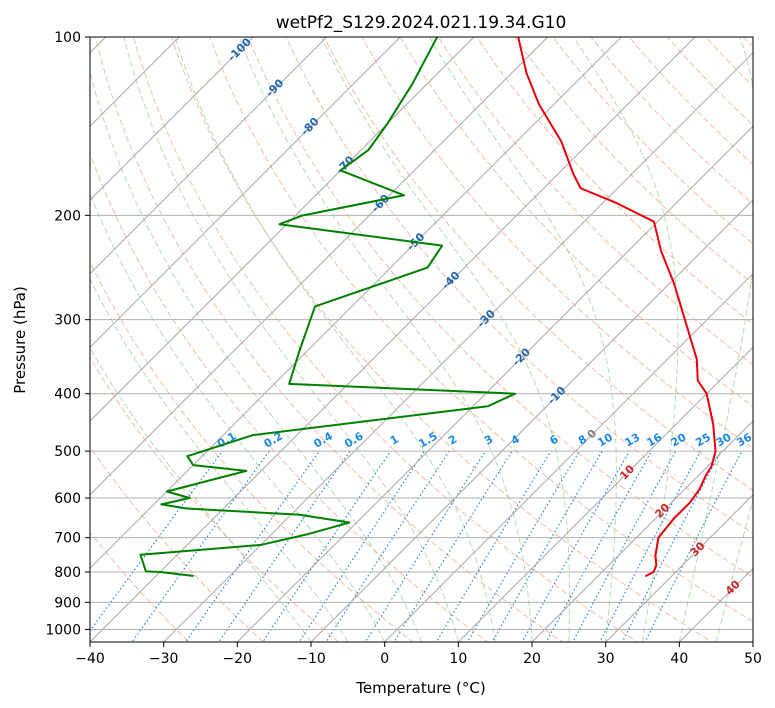 The height and width of the screenshot is (708, 775). What do you see at coordinates (67, 395) in the screenshot?
I see `y-tick-label: 400` at bounding box center [67, 395].